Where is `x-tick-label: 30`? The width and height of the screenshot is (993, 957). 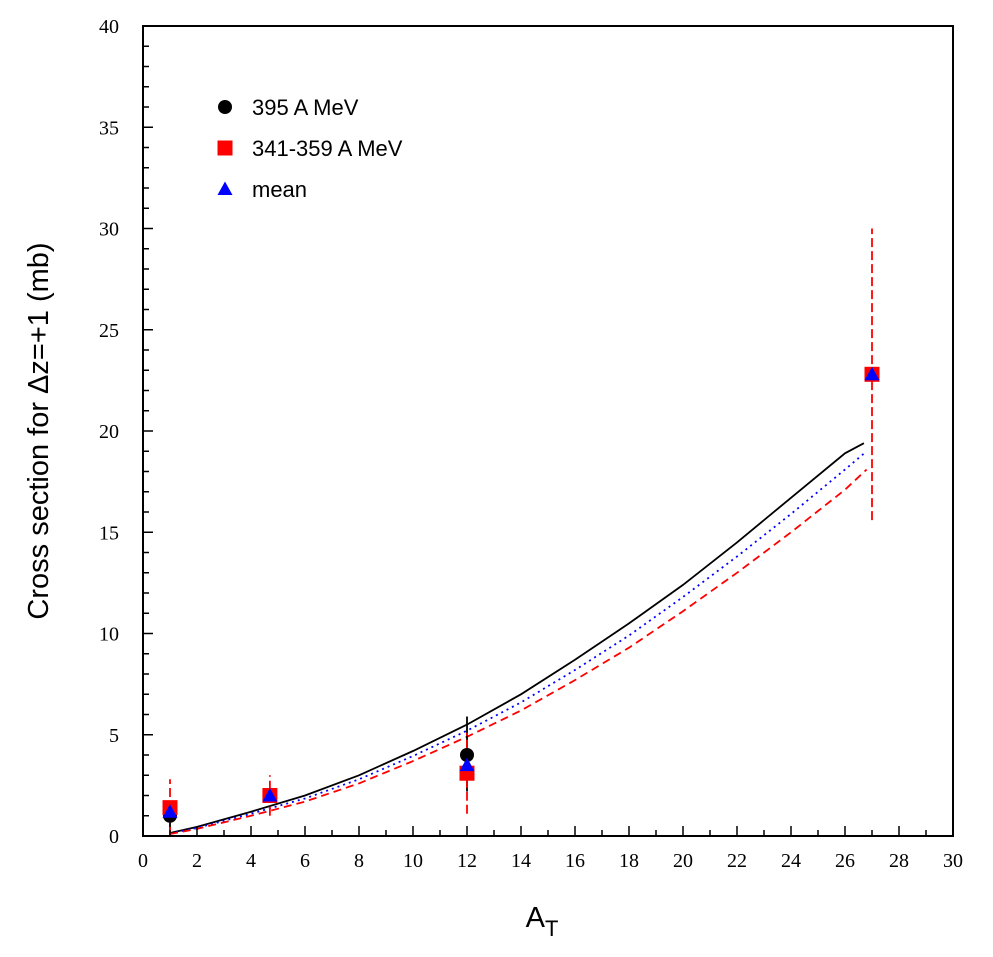 x-tick-label: 30 is located at coordinates (953, 861).